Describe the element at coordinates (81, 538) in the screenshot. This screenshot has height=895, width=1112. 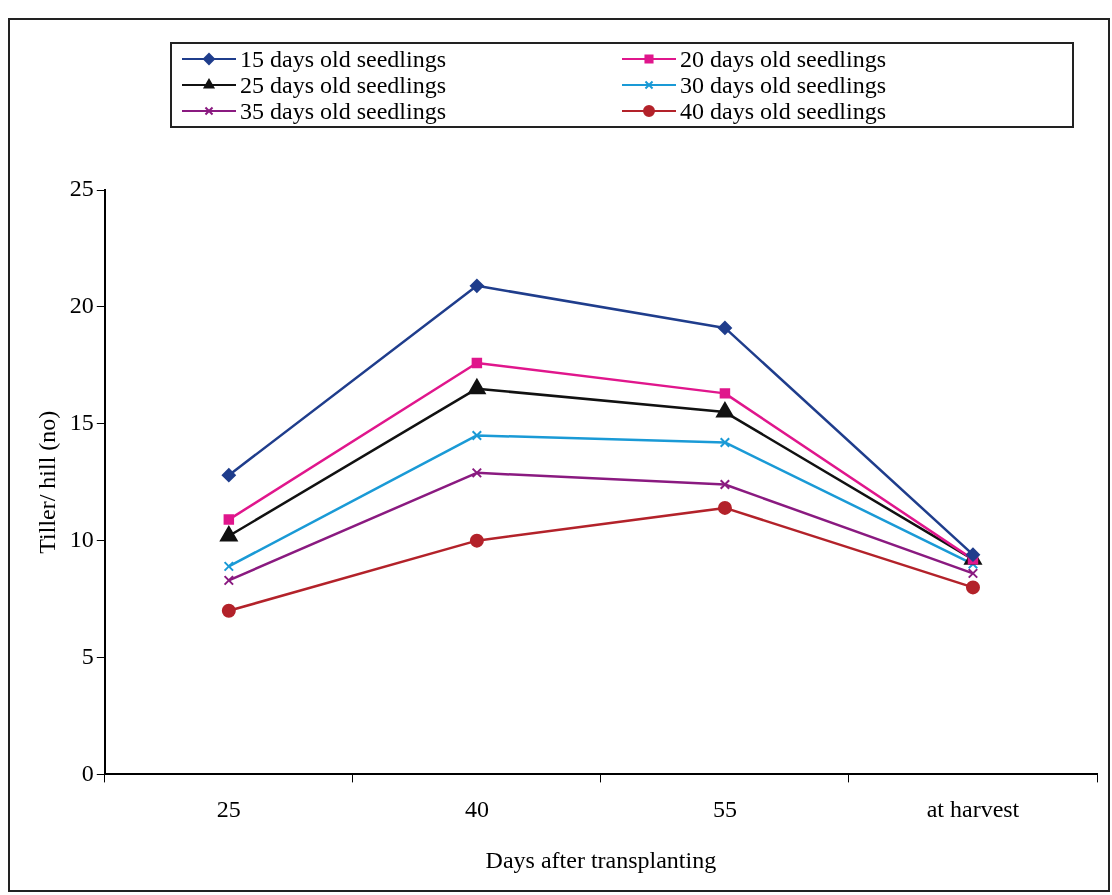
I see `y-tick-label: 10` at that location.